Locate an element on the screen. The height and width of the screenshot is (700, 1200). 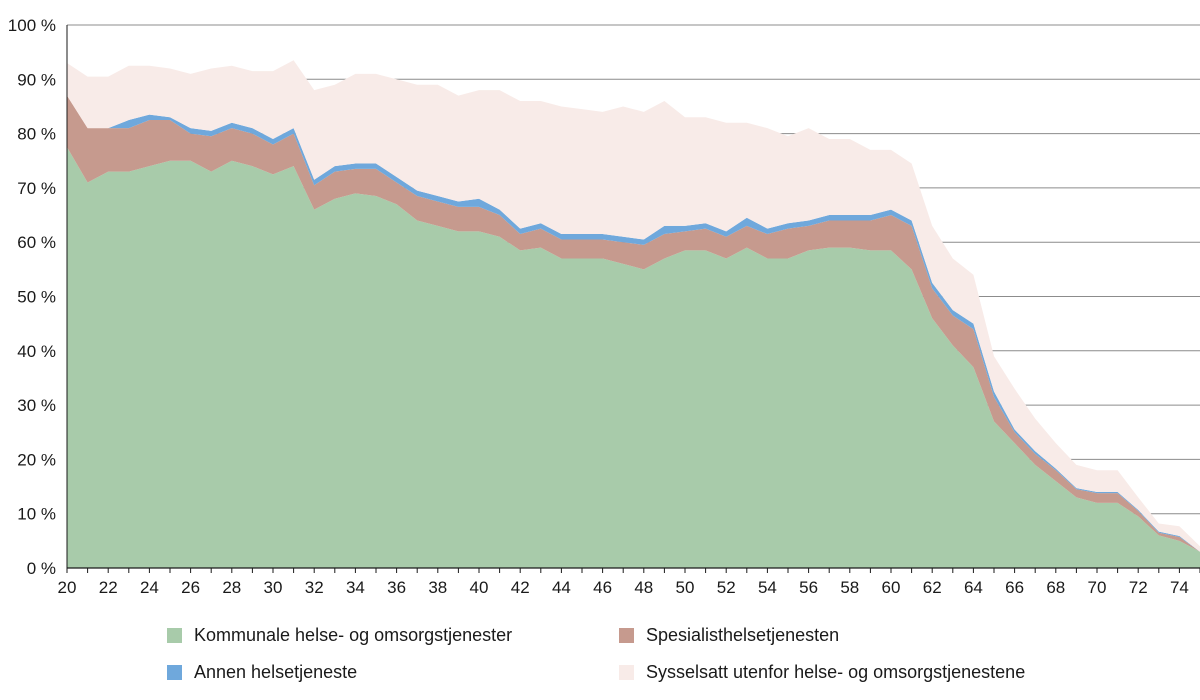
x-tick-label: 32 is located at coordinates (314, 587).